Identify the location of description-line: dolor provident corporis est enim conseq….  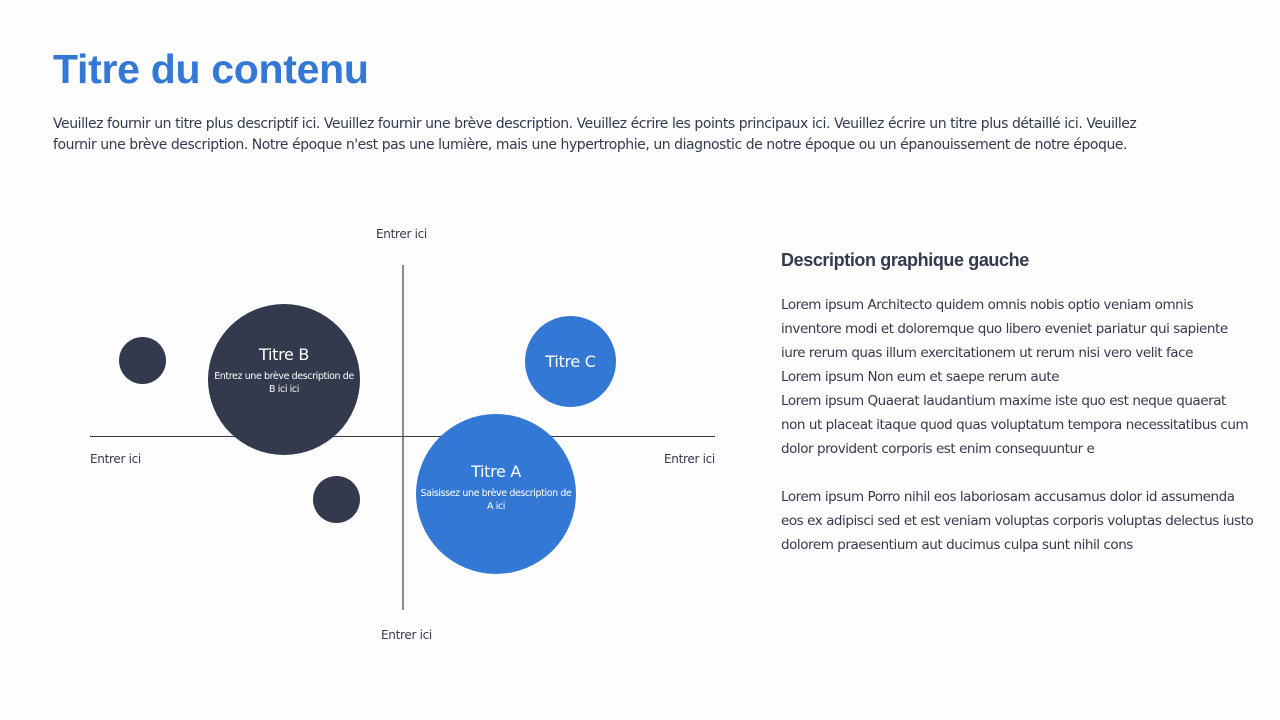
(938, 449).